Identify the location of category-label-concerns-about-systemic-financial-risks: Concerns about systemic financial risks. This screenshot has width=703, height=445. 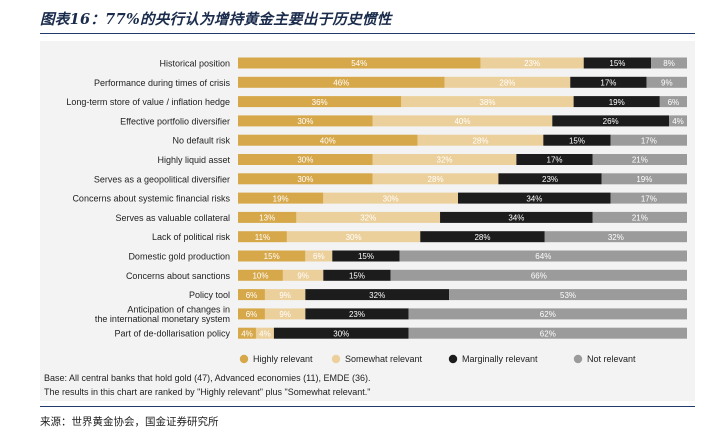
(151, 199).